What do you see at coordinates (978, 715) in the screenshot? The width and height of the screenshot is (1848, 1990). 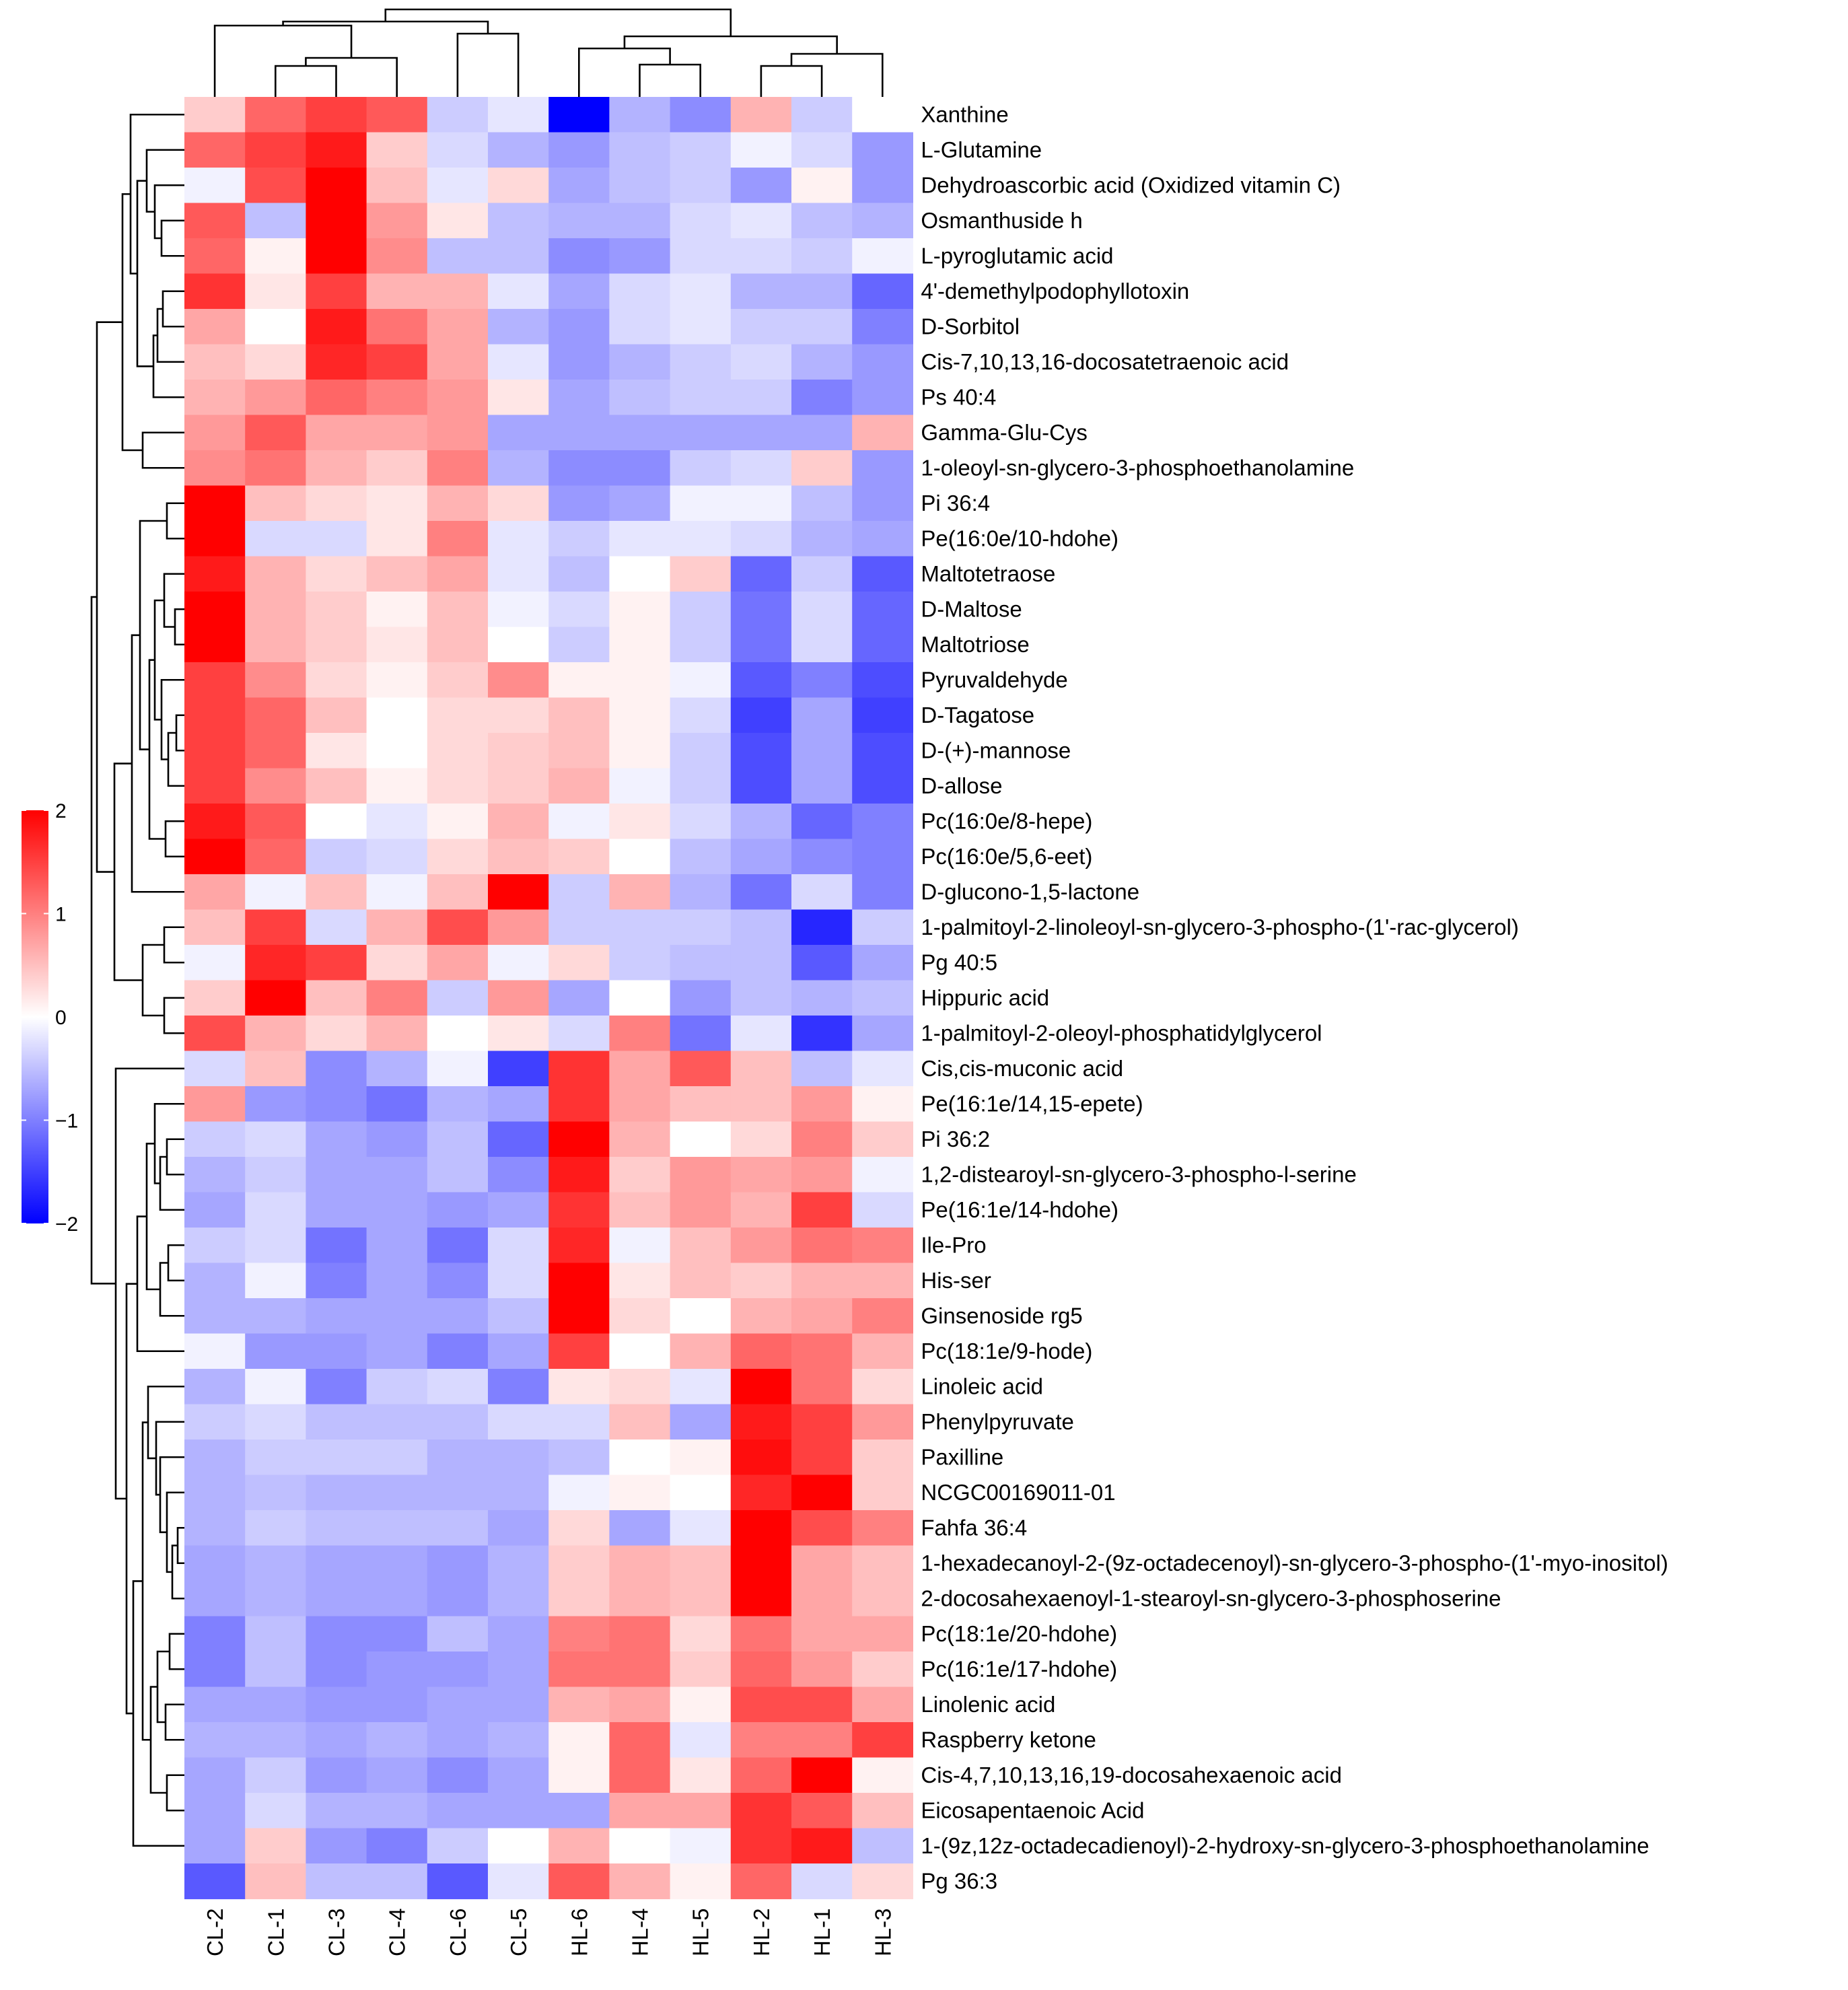 I see `row-label: D-Tagatose` at bounding box center [978, 715].